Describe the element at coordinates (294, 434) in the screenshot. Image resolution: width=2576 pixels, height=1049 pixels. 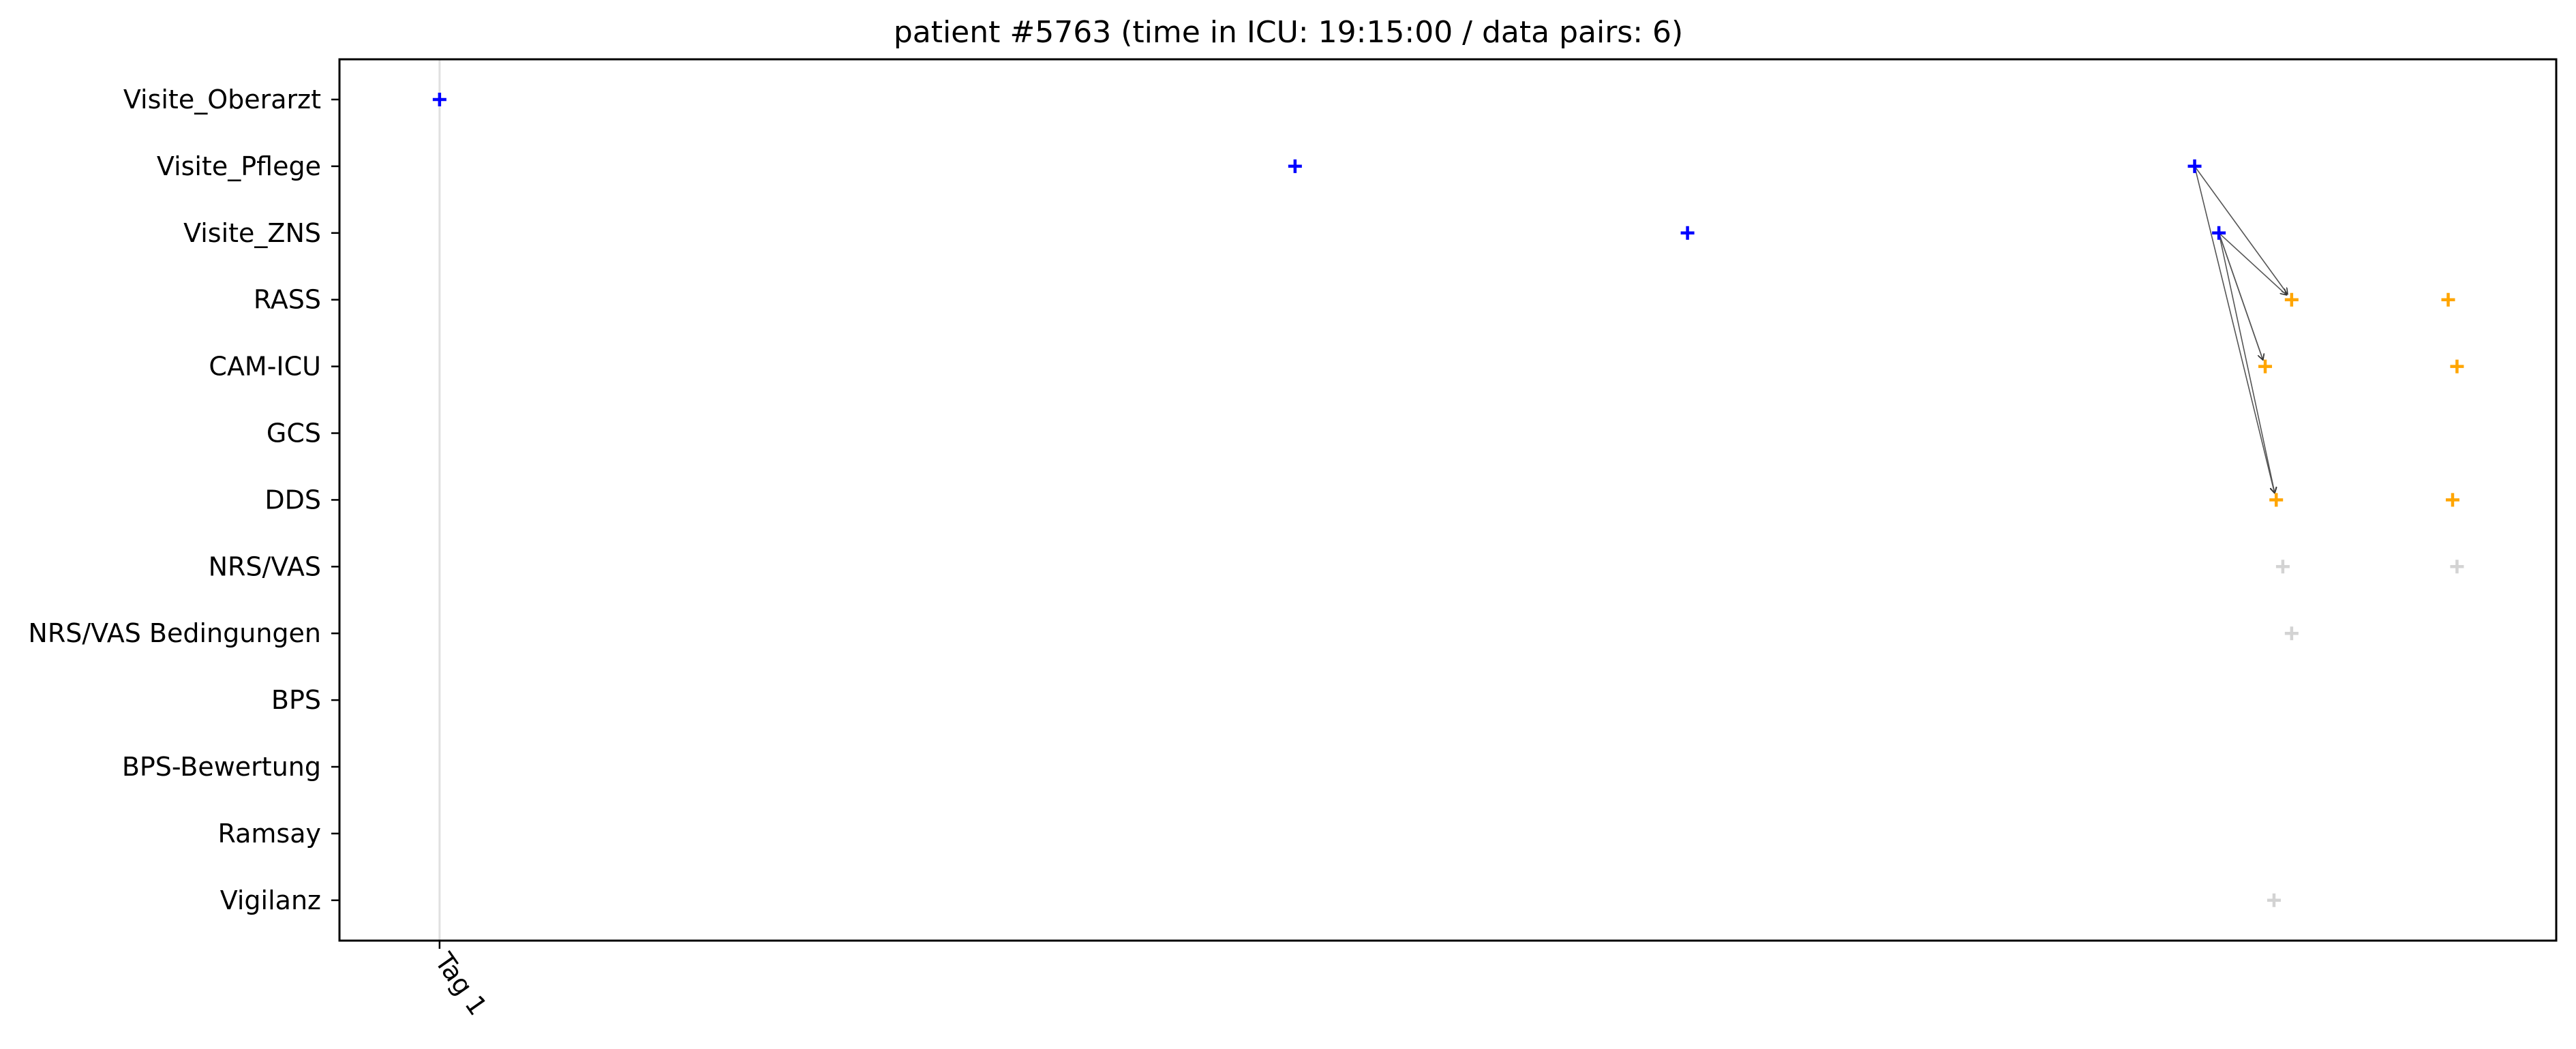
I see `y-tick-label: GCS` at that location.